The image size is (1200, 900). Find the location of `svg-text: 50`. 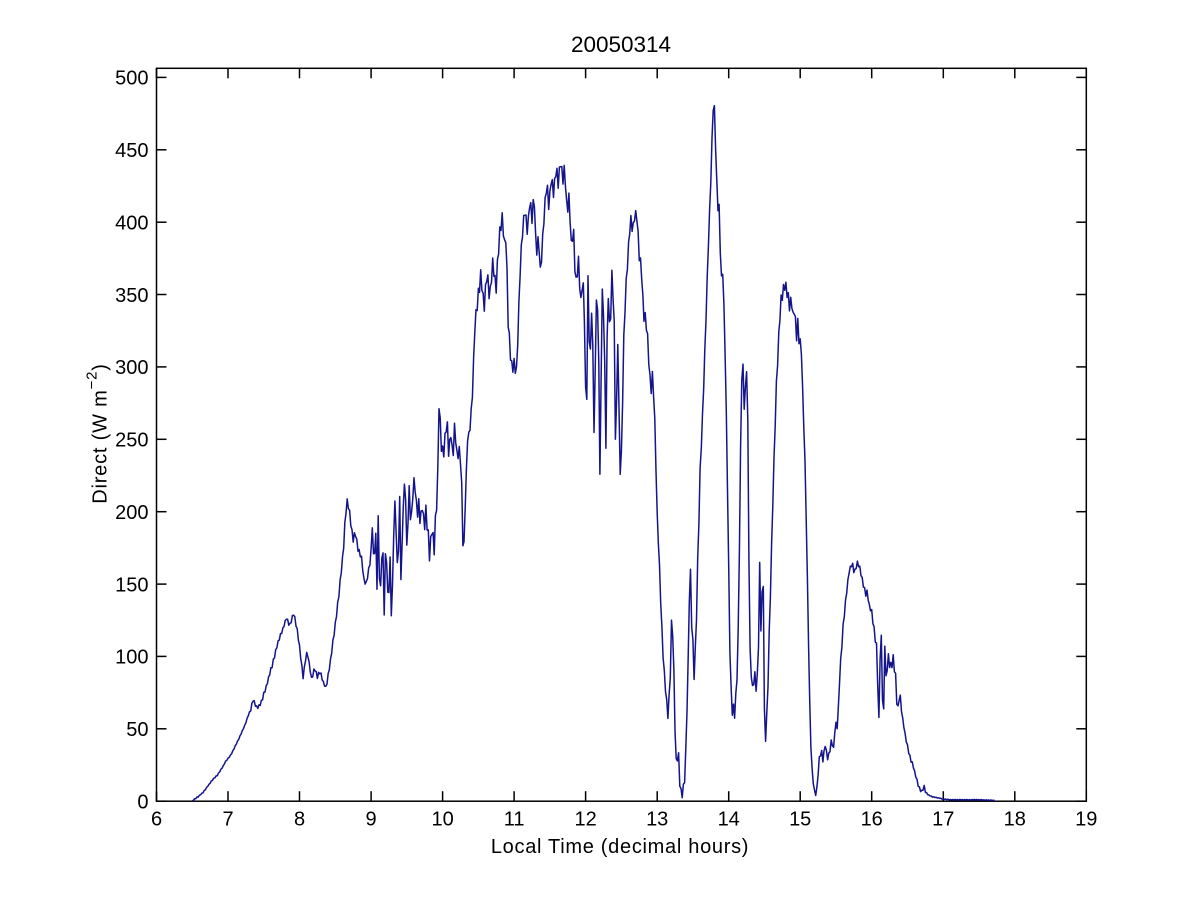

svg-text: 50 is located at coordinates (137, 730).